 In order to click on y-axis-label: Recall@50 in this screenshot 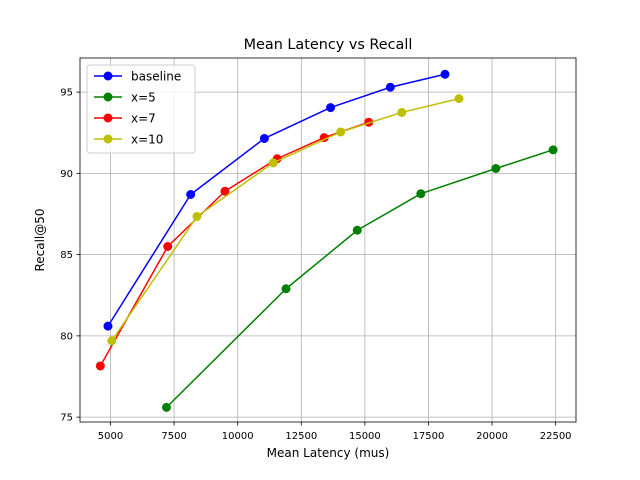, I will do `click(40, 239)`.